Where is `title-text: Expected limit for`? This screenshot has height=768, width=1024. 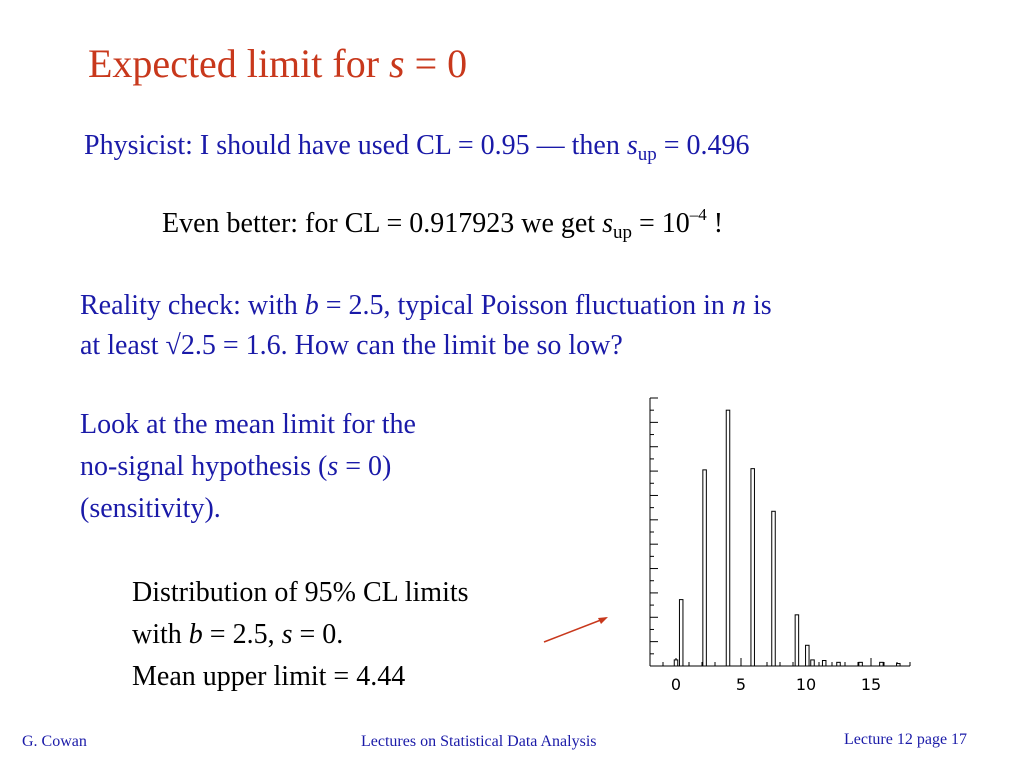 title-text: Expected limit for is located at coordinates (239, 63).